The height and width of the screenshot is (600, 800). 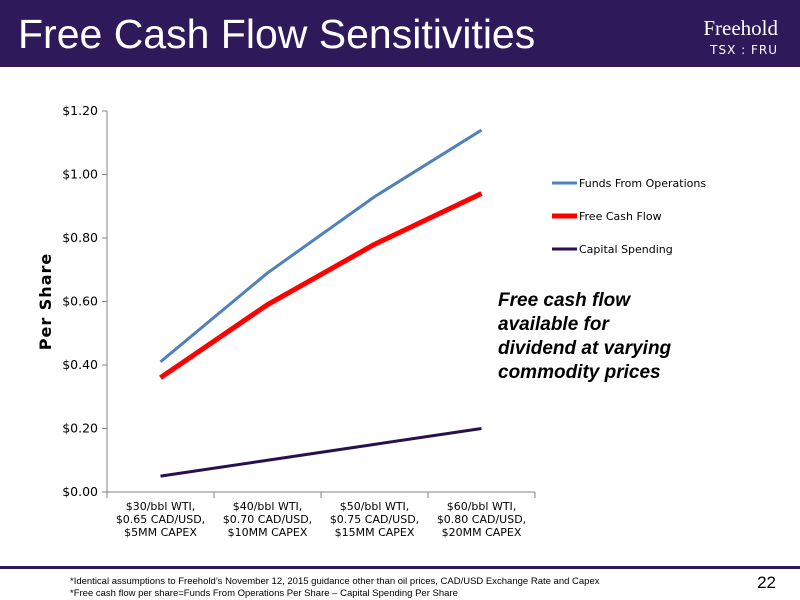 I want to click on footer-divider, so click(x=400, y=567).